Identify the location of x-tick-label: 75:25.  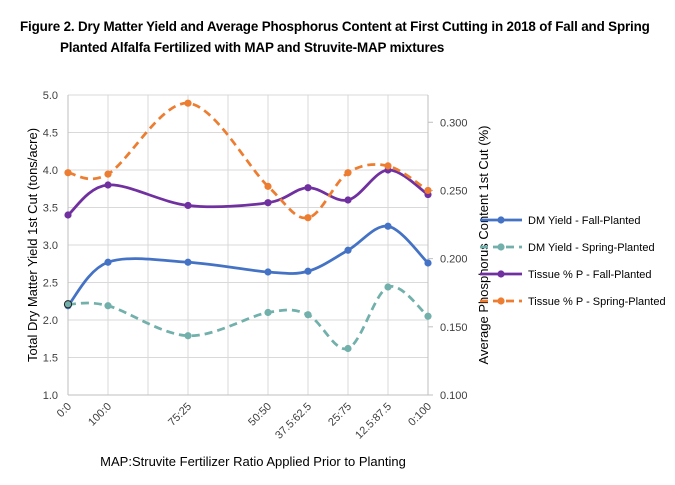
(180, 415).